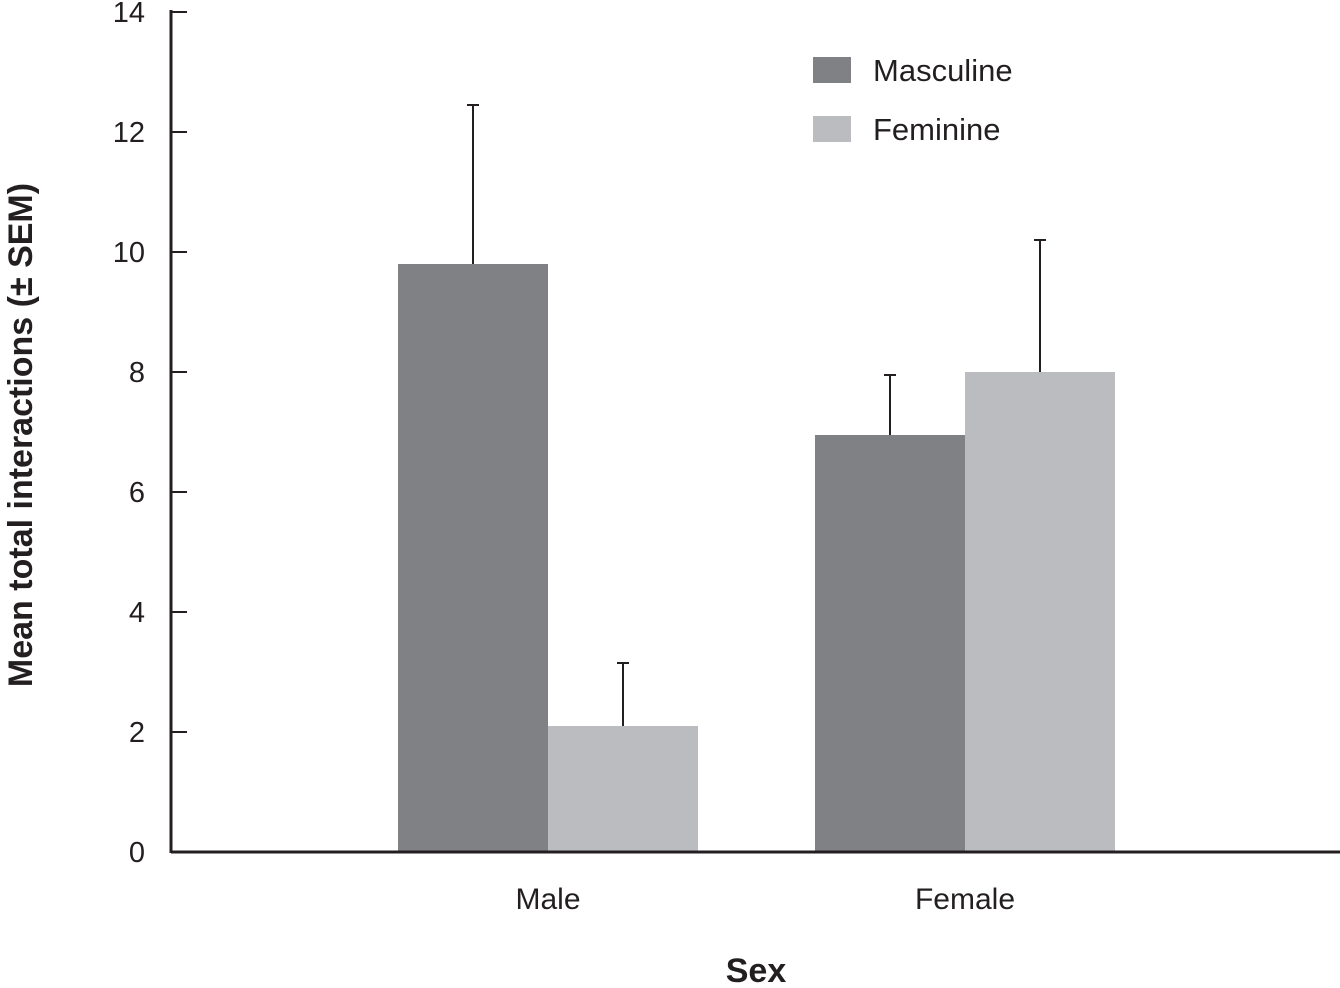  Describe the element at coordinates (832, 70) in the screenshot. I see `legend-swatch-masculine` at that location.